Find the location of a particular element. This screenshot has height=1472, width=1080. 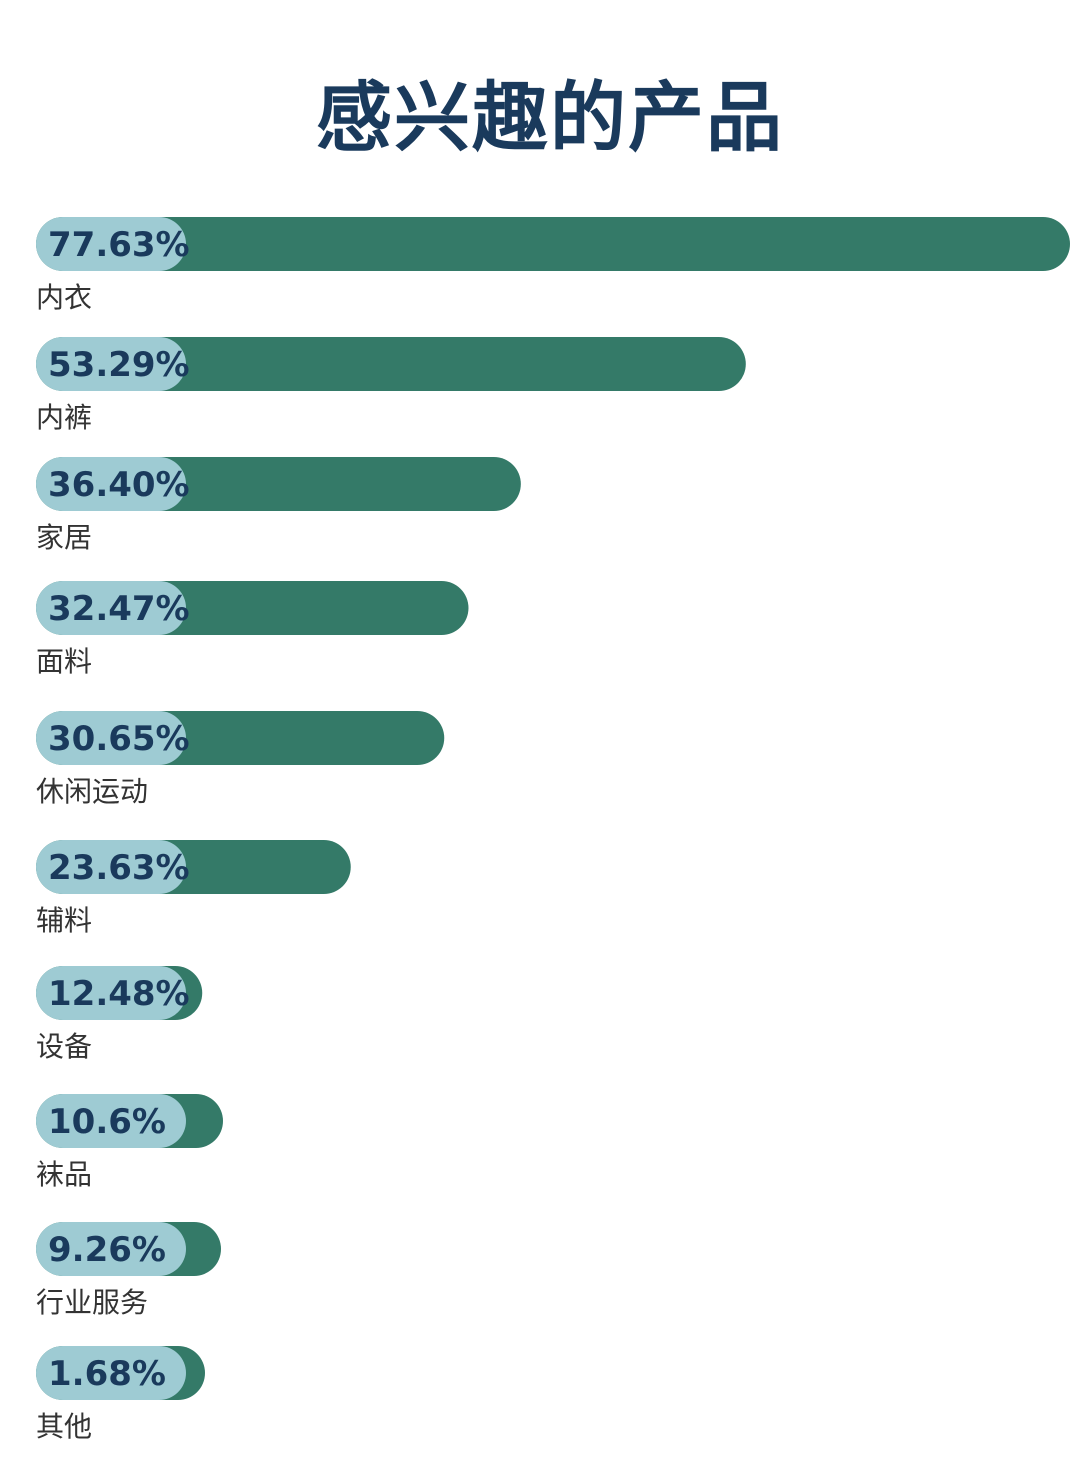

category-label: 内裤 is located at coordinates (64, 417).